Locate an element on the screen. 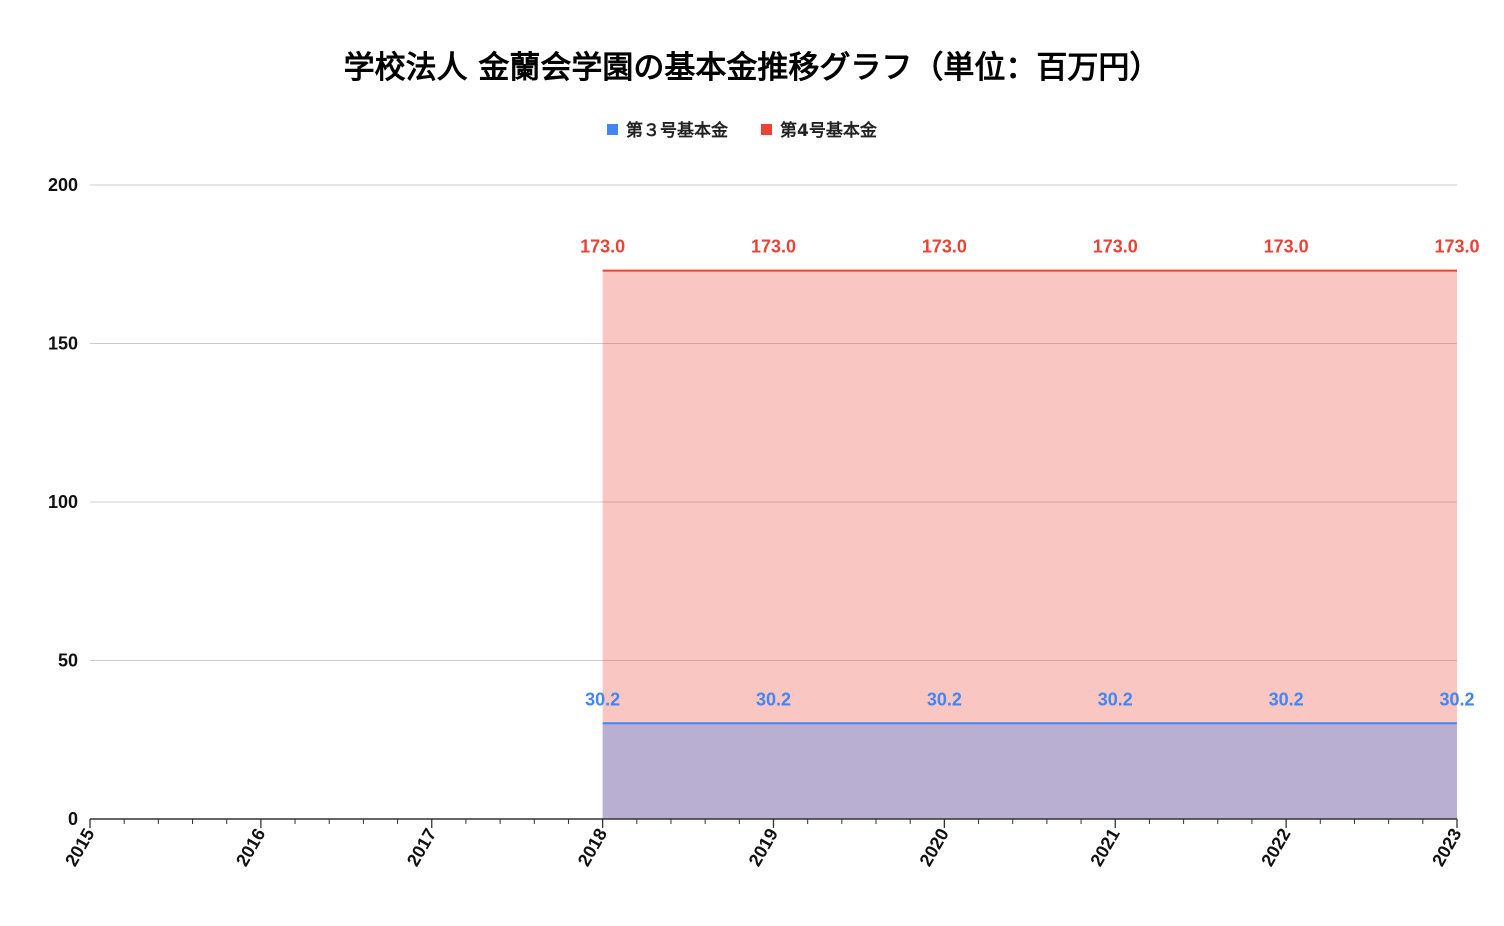 This screenshot has height=926, width=1504. x-tick-label: 2020 is located at coordinates (933, 847).